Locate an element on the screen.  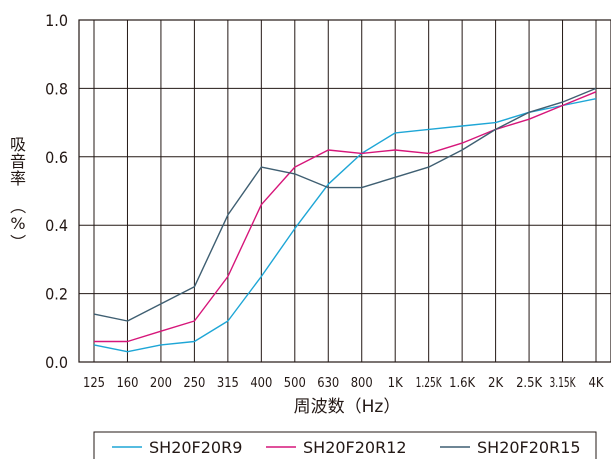
x-tick-label: 2.5K is located at coordinates (529, 383).